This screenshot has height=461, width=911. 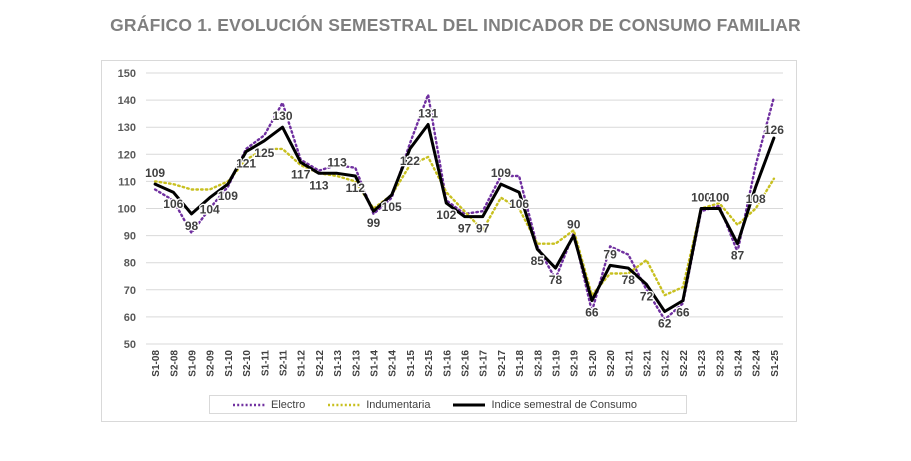 What do you see at coordinates (465, 229) in the screenshot?
I see `data-label-s2-16: 97` at bounding box center [465, 229].